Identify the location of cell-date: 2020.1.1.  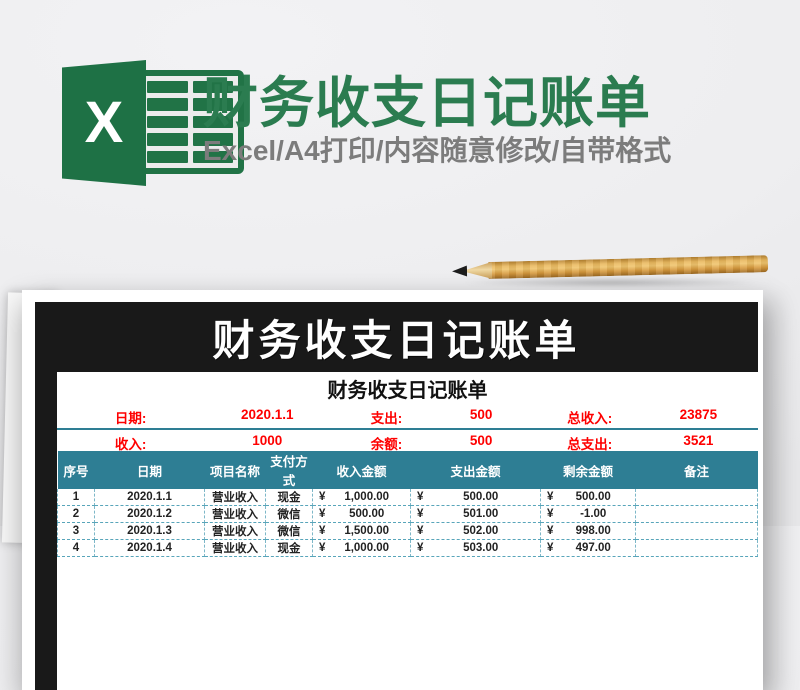
(149, 497).